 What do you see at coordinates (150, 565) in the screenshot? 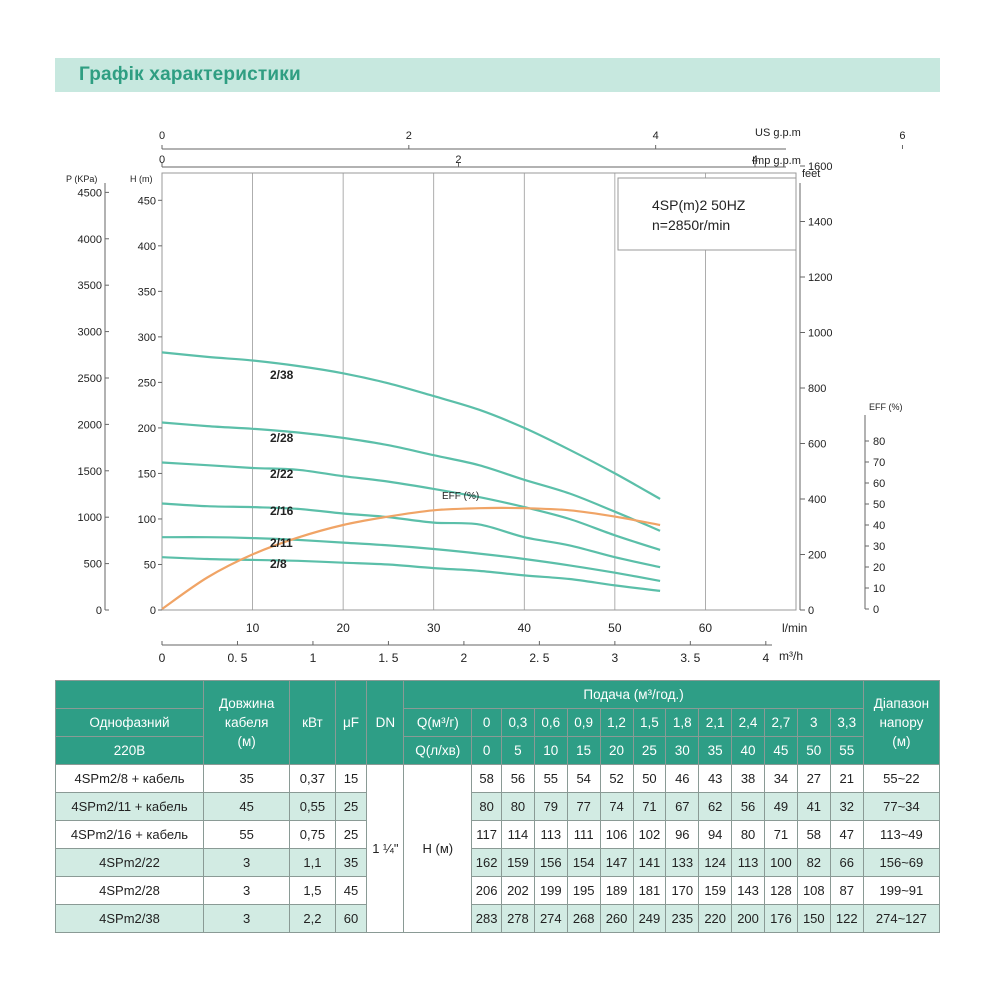
I see `head-tick-label: 50` at bounding box center [150, 565].